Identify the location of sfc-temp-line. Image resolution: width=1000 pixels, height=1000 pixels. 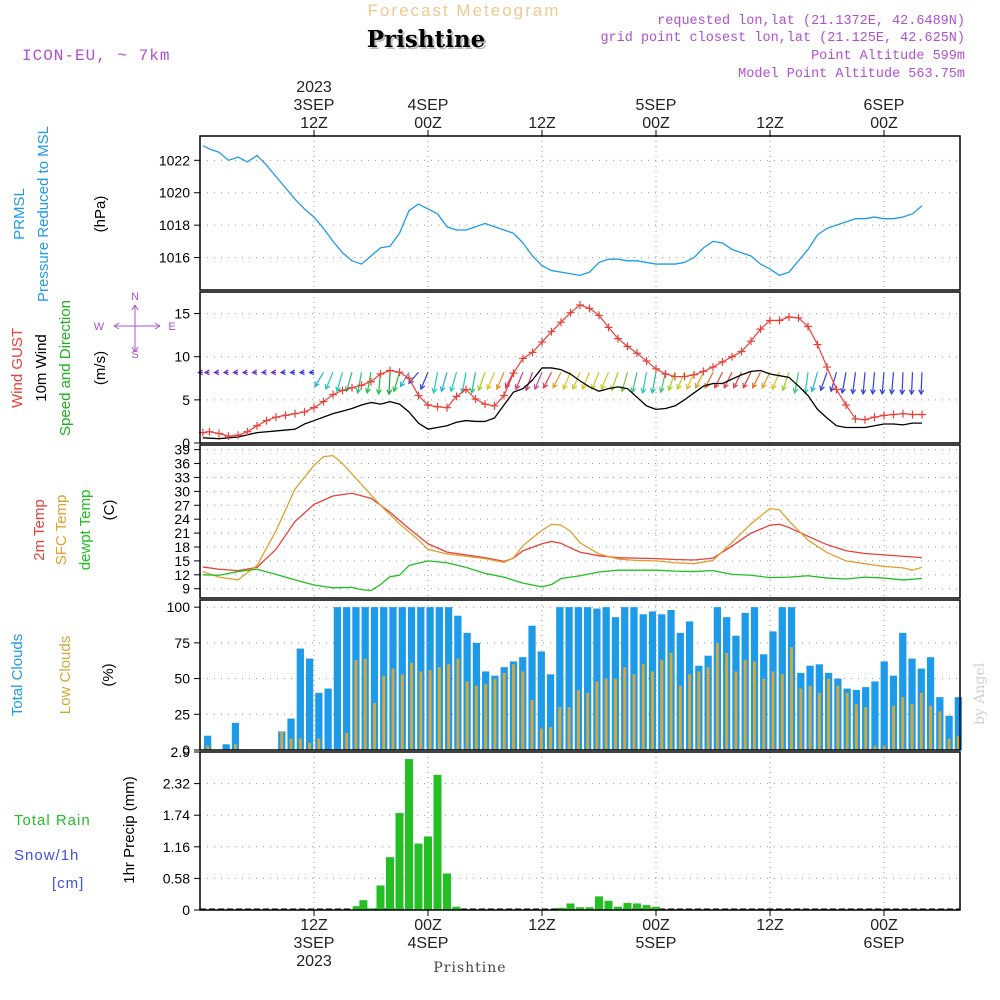
(562, 518).